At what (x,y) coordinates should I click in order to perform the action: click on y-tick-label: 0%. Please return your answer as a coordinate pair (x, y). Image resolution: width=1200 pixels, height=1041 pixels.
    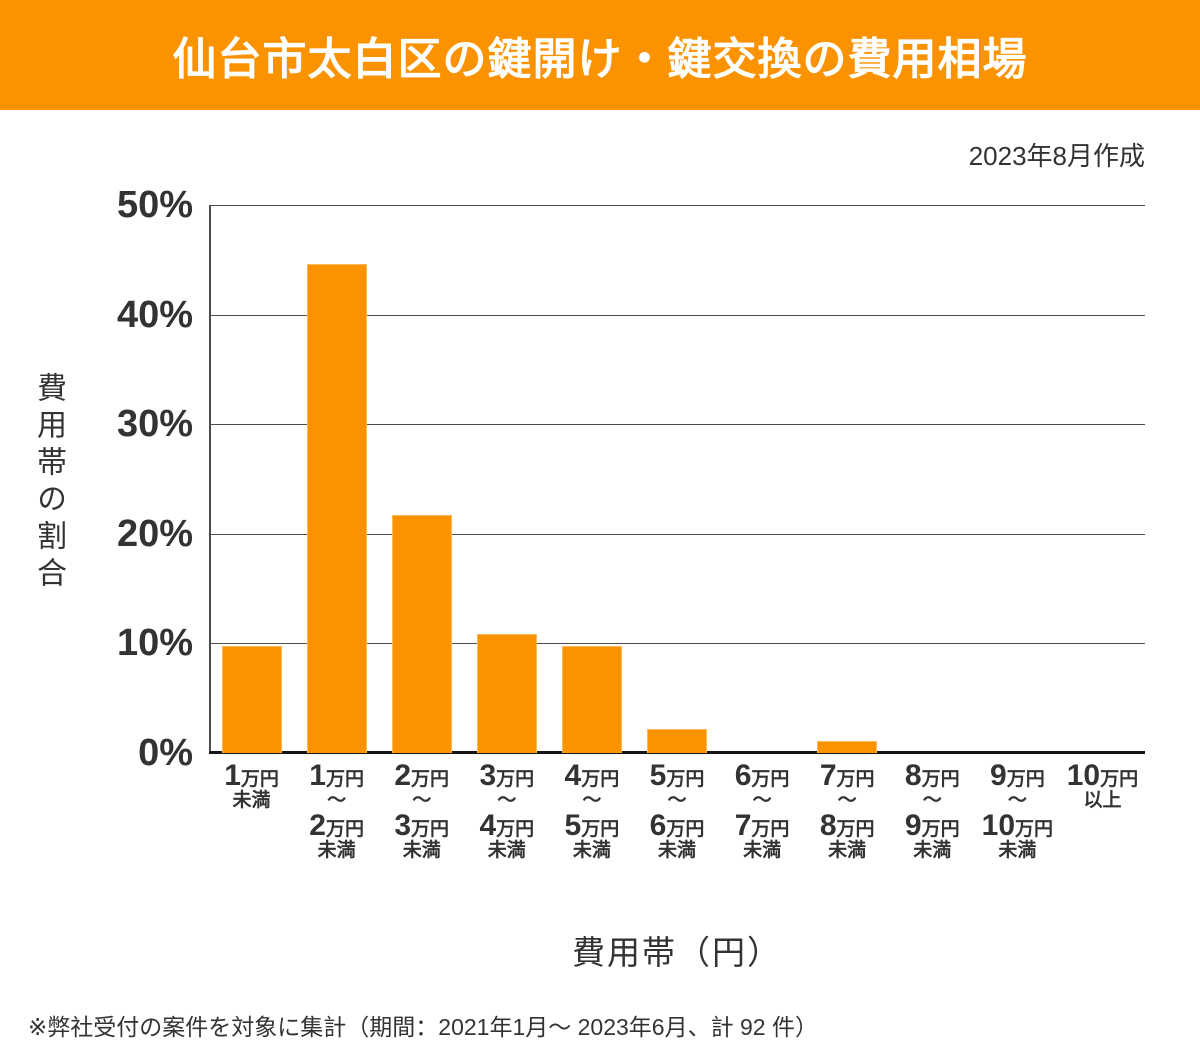
    Looking at the image, I should click on (165, 753).